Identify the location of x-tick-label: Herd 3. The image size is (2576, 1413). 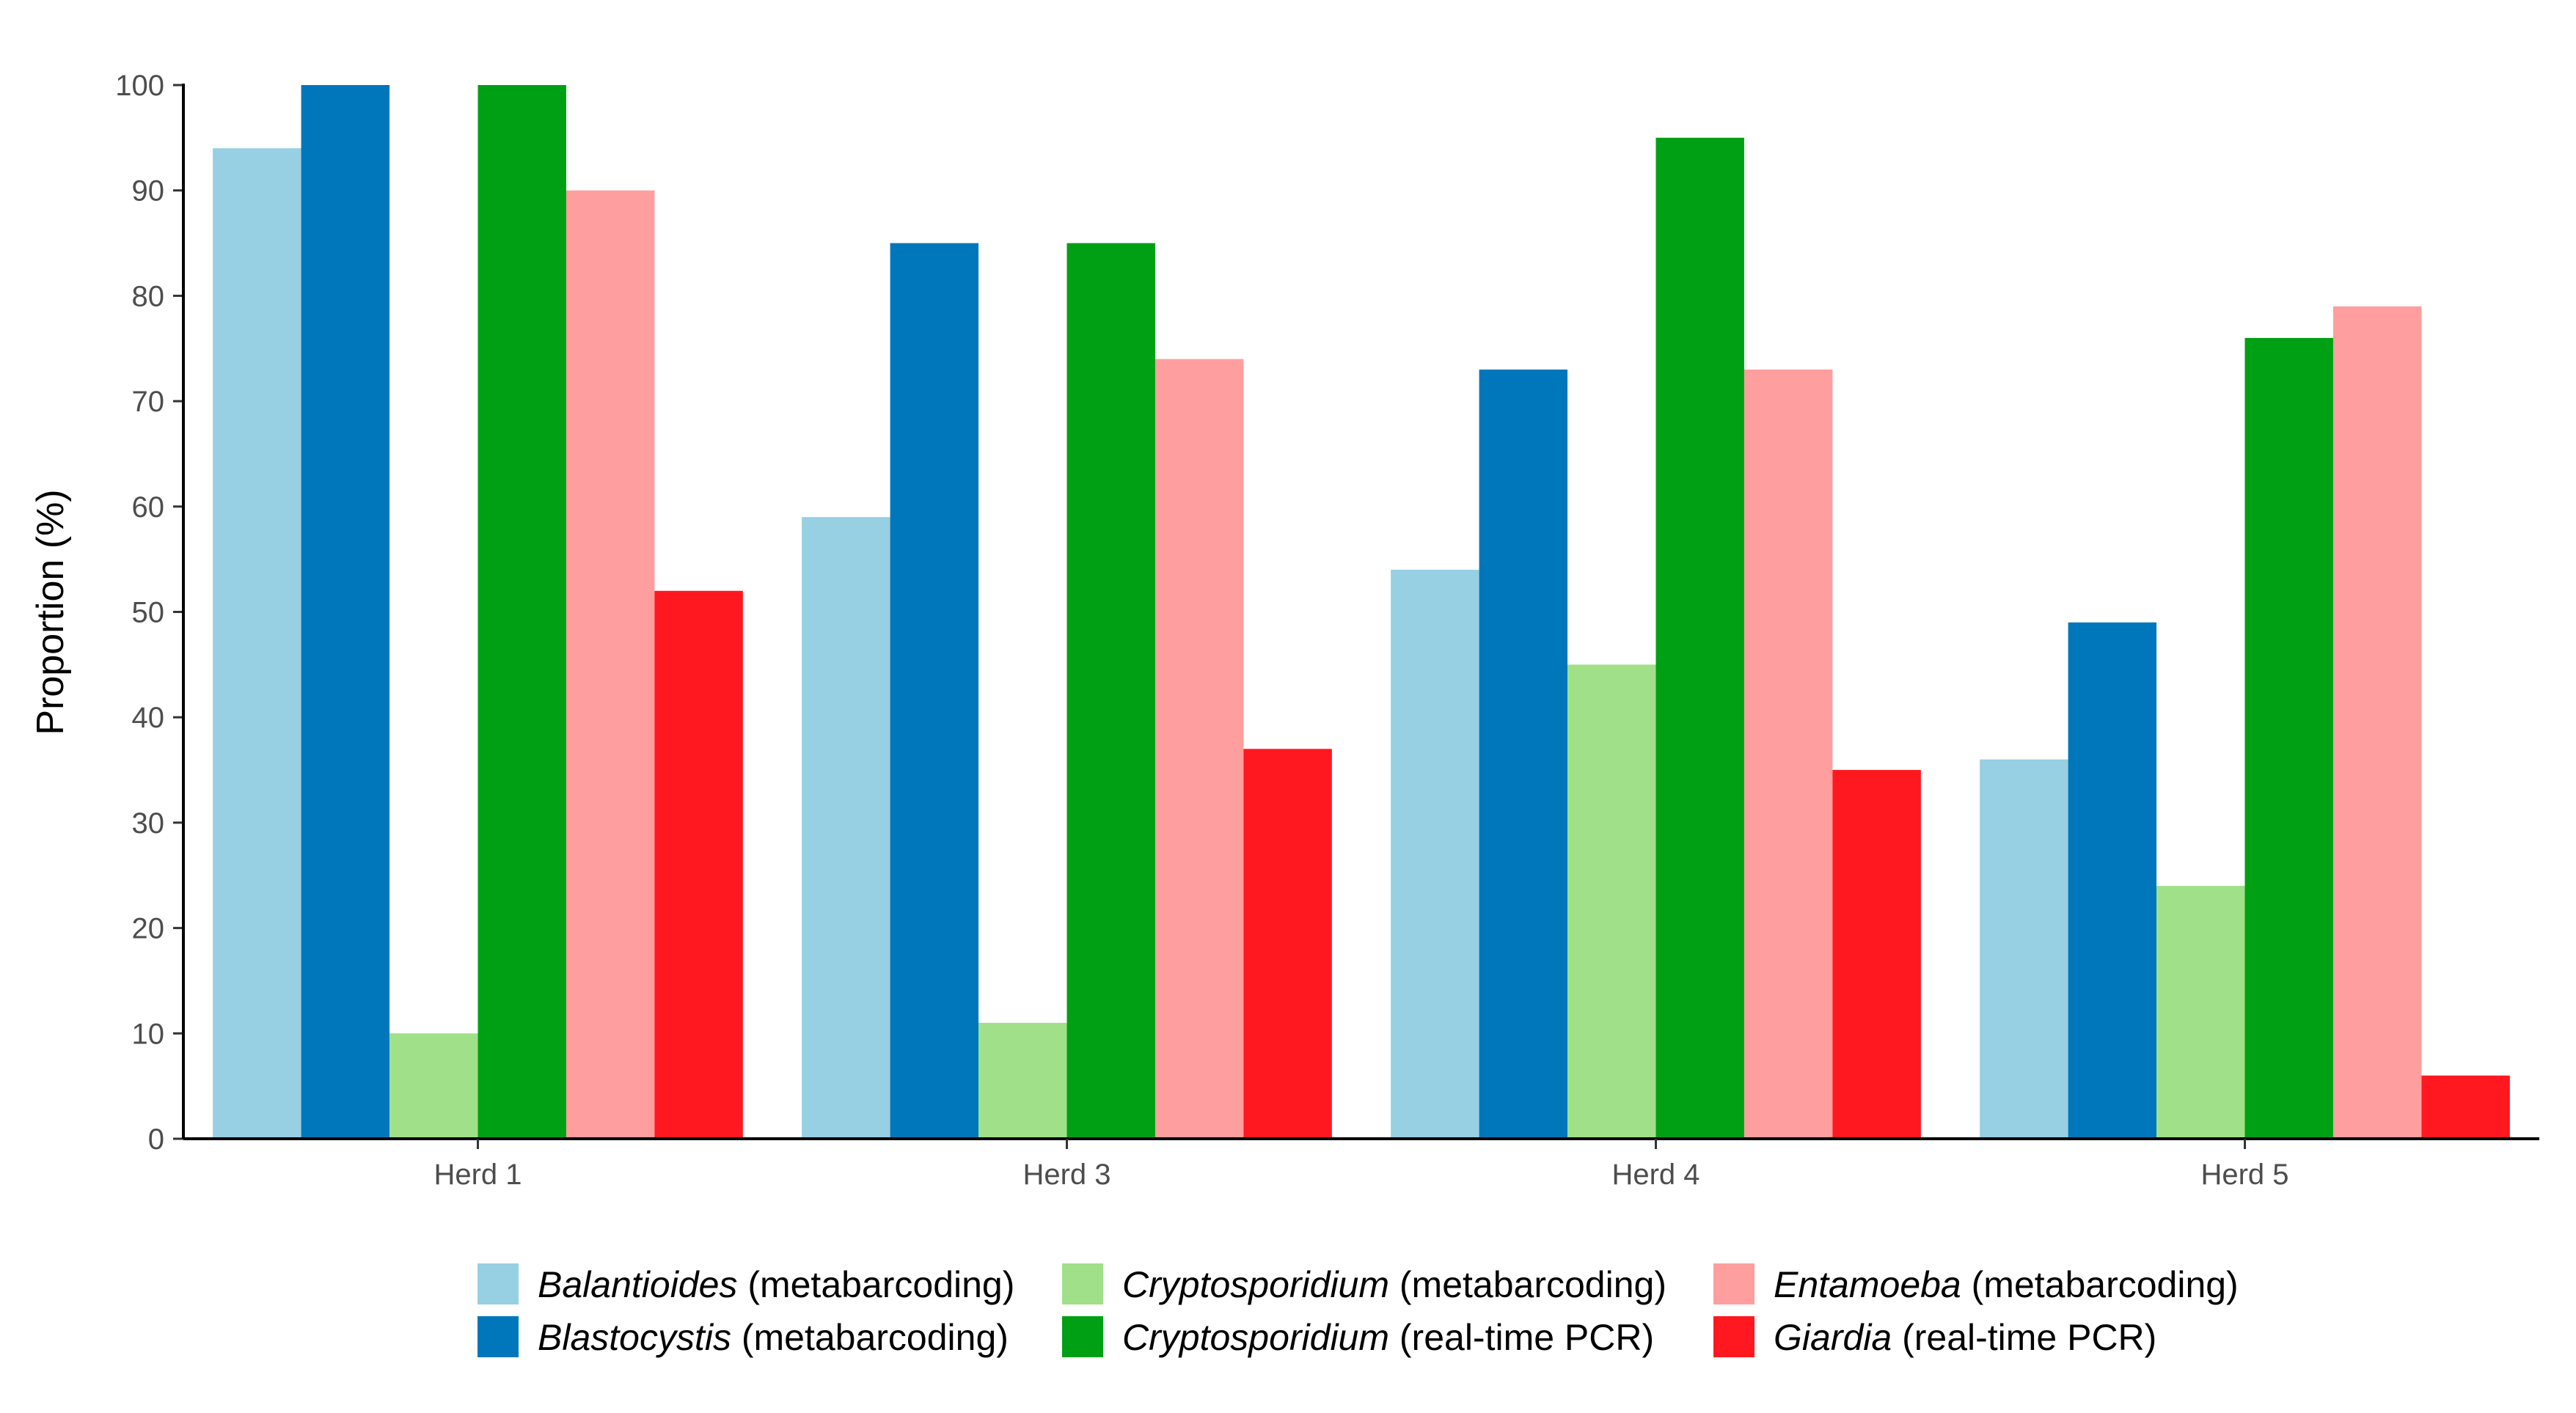
(1066, 1175).